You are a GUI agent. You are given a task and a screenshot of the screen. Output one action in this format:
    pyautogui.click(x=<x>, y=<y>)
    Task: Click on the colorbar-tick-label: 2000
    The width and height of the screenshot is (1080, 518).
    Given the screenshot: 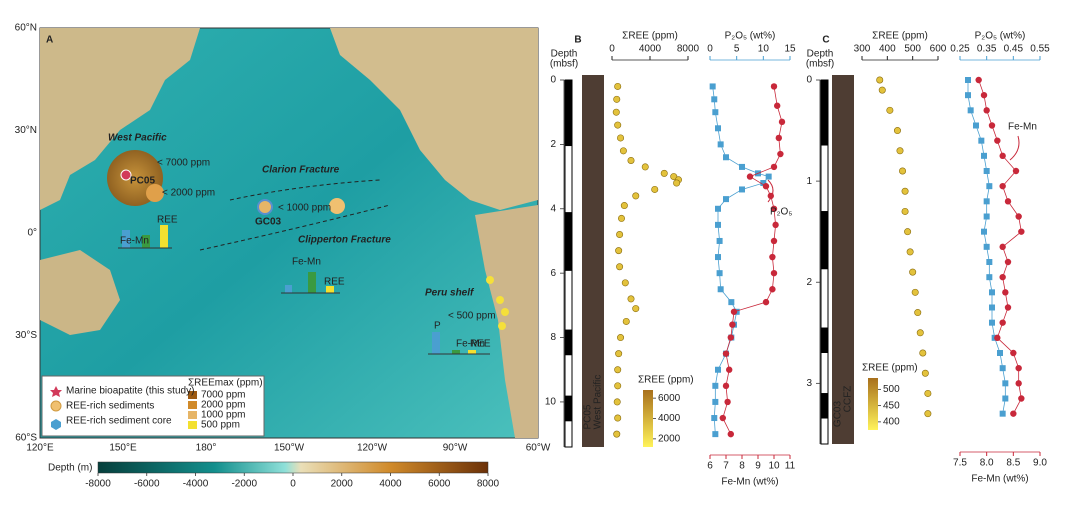 What is the action you would take?
    pyautogui.click(x=342, y=484)
    